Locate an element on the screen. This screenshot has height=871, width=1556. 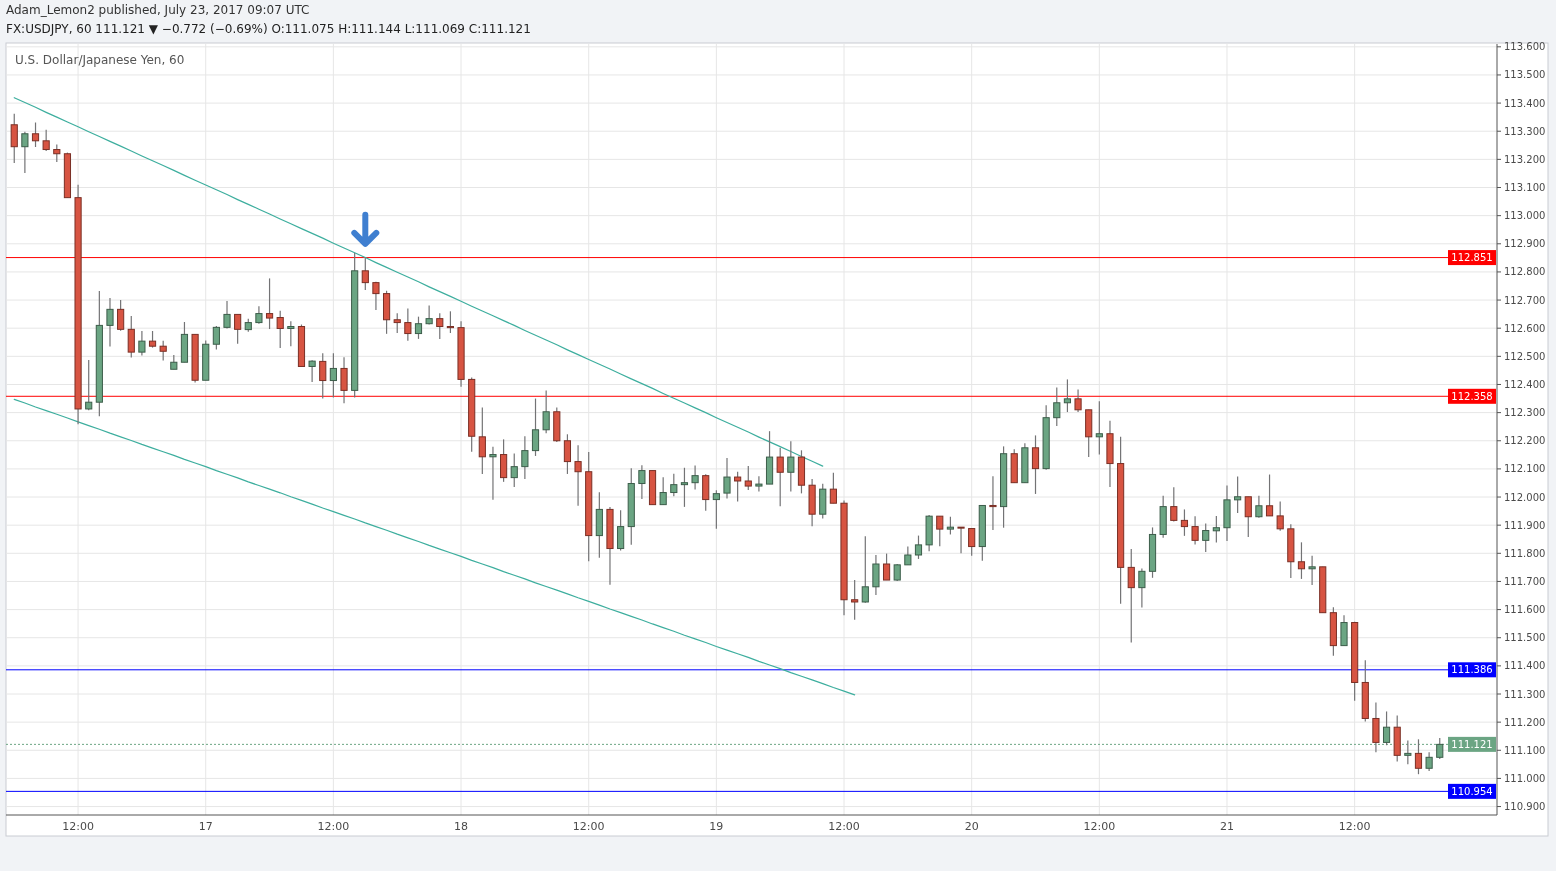
y-tick-label: 112.000 is located at coordinates (1525, 497).